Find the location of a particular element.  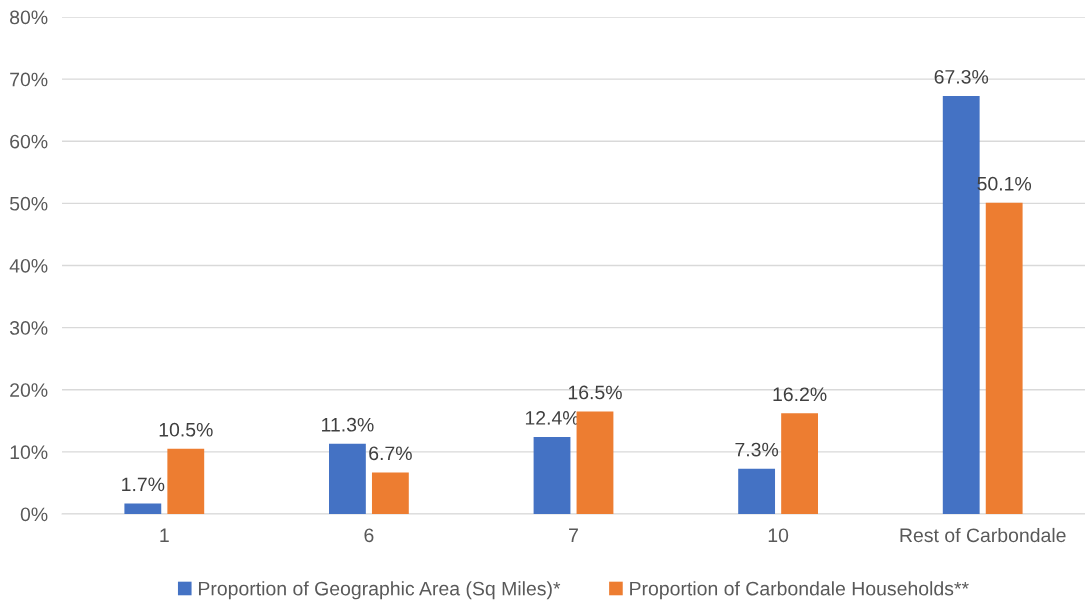

x-tick-label: 6 is located at coordinates (369, 535).